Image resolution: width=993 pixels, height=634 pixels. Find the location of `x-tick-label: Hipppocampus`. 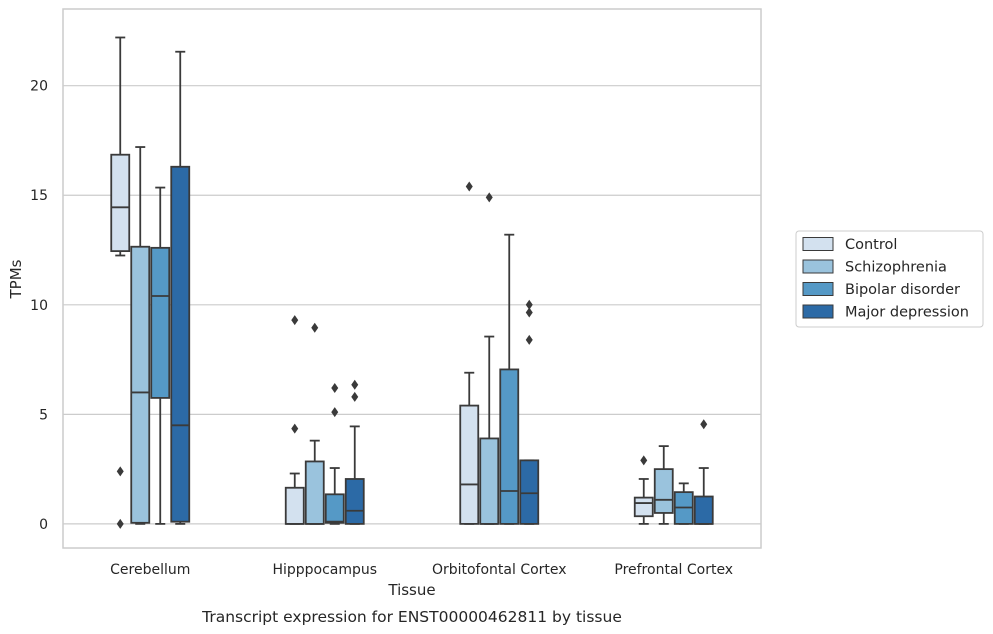

x-tick-label: Hipppocampus is located at coordinates (324, 570).